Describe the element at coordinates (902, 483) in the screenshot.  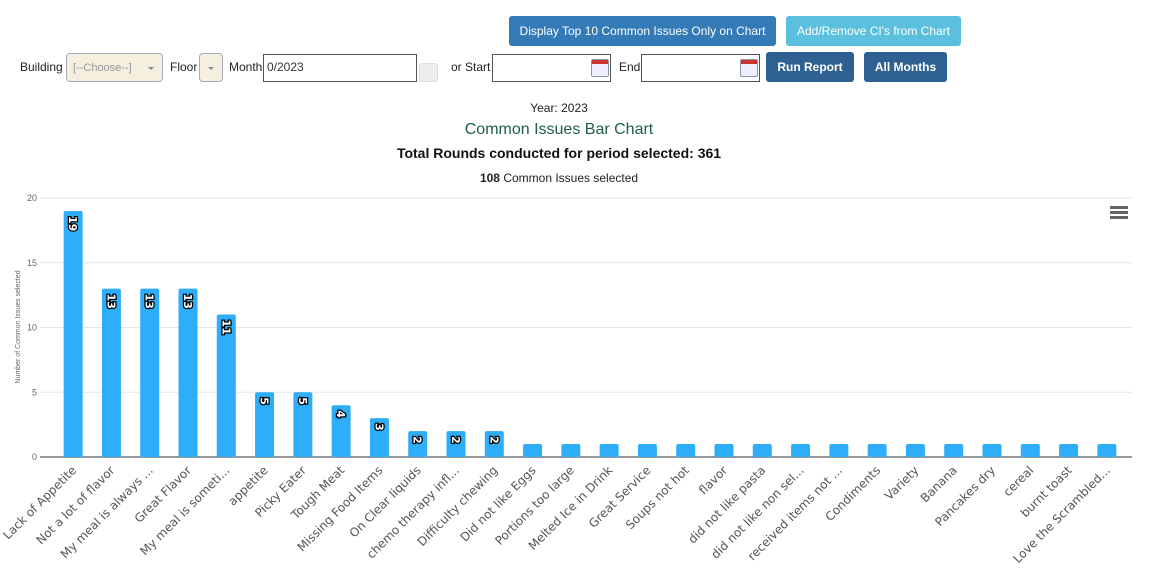
I see `x-tick-label: Variety` at that location.